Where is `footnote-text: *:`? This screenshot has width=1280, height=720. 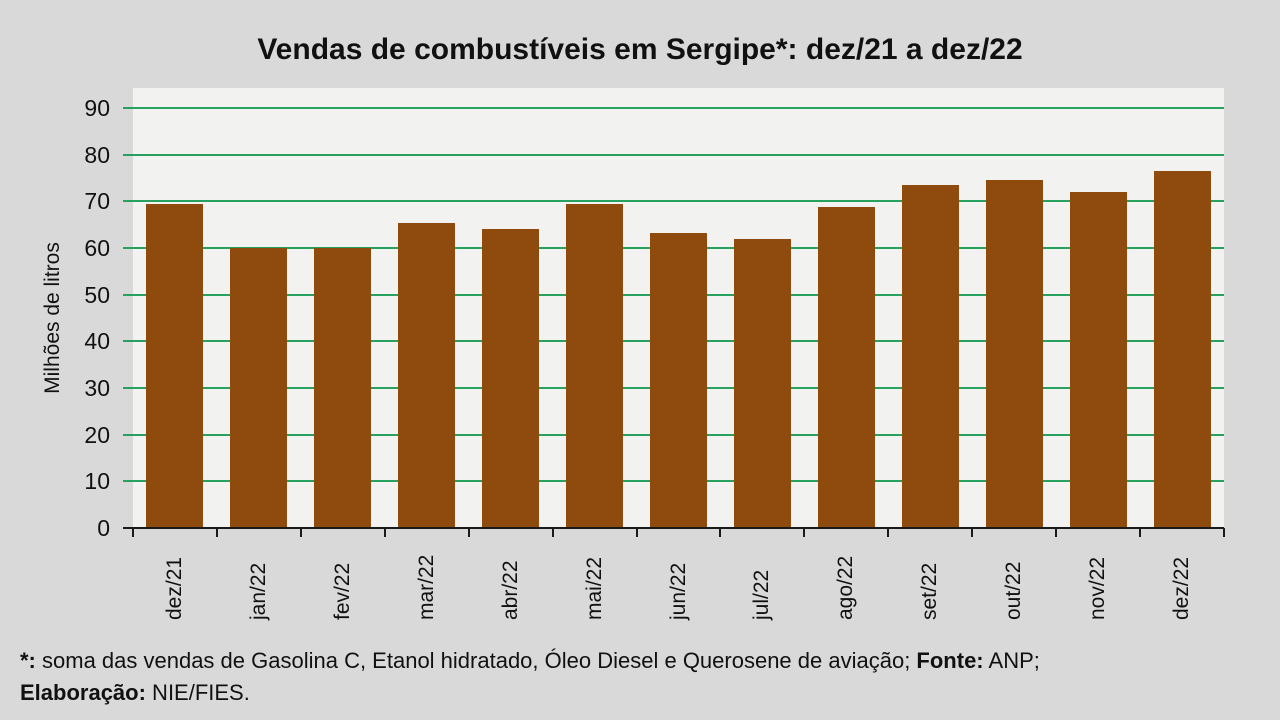
footnote-text: *: is located at coordinates (28, 660).